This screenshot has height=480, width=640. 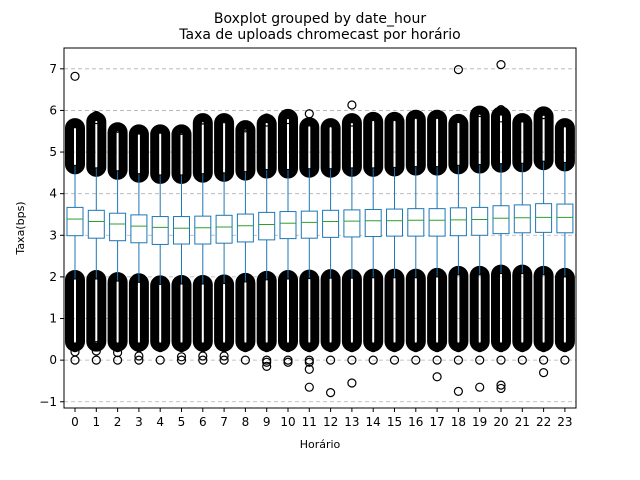 I want to click on x-tick-label: 6, so click(x=203, y=422).